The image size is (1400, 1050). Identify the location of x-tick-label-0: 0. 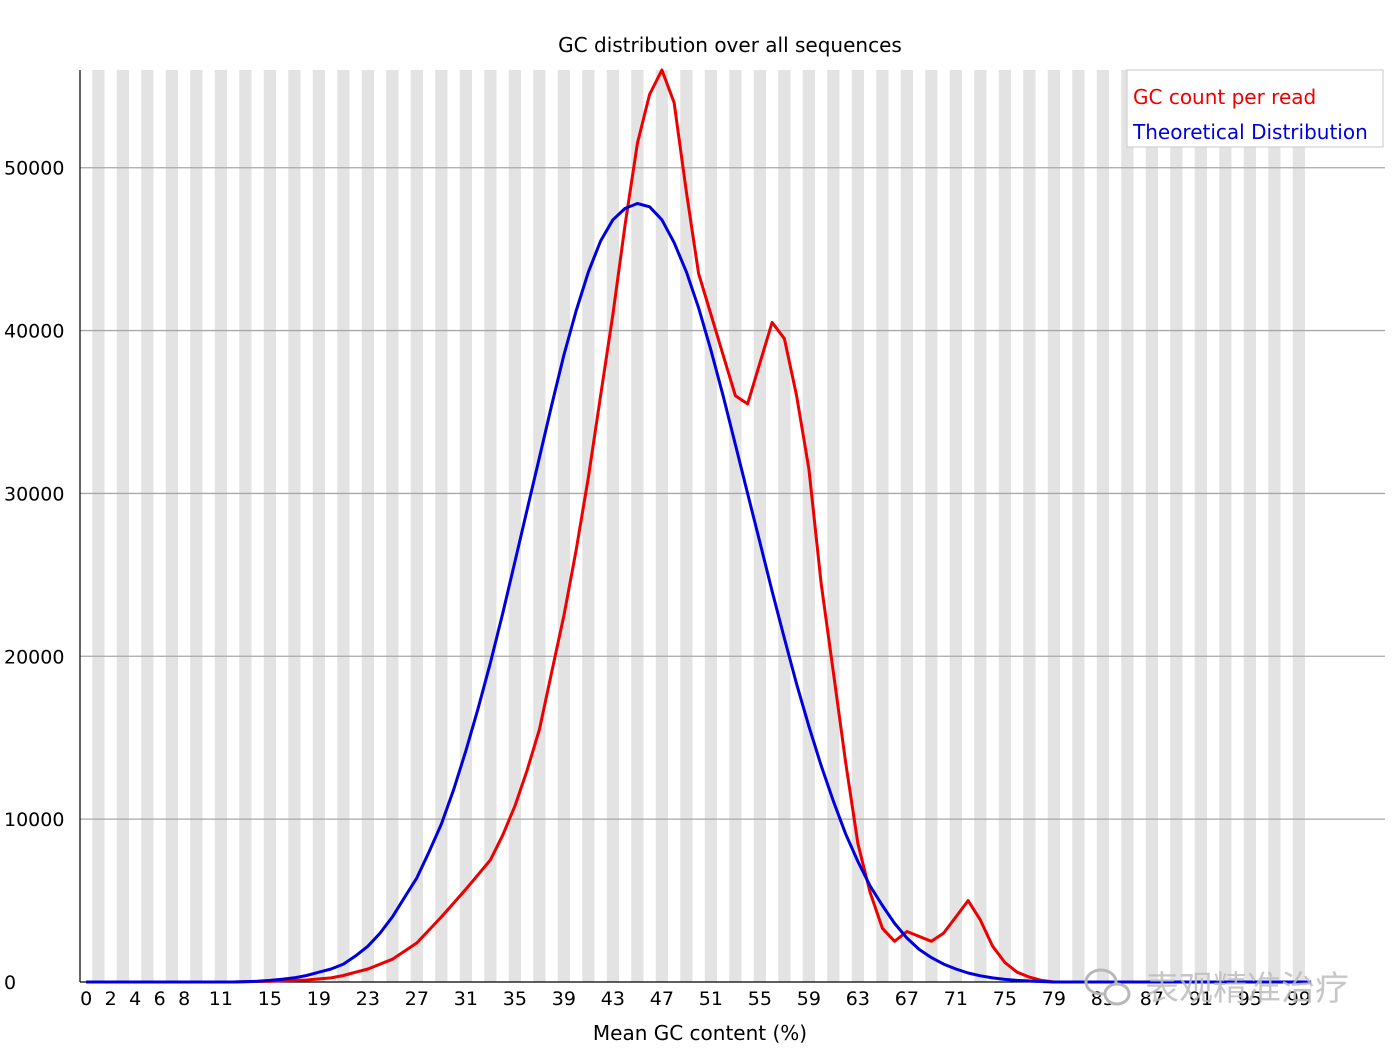
(86, 999).